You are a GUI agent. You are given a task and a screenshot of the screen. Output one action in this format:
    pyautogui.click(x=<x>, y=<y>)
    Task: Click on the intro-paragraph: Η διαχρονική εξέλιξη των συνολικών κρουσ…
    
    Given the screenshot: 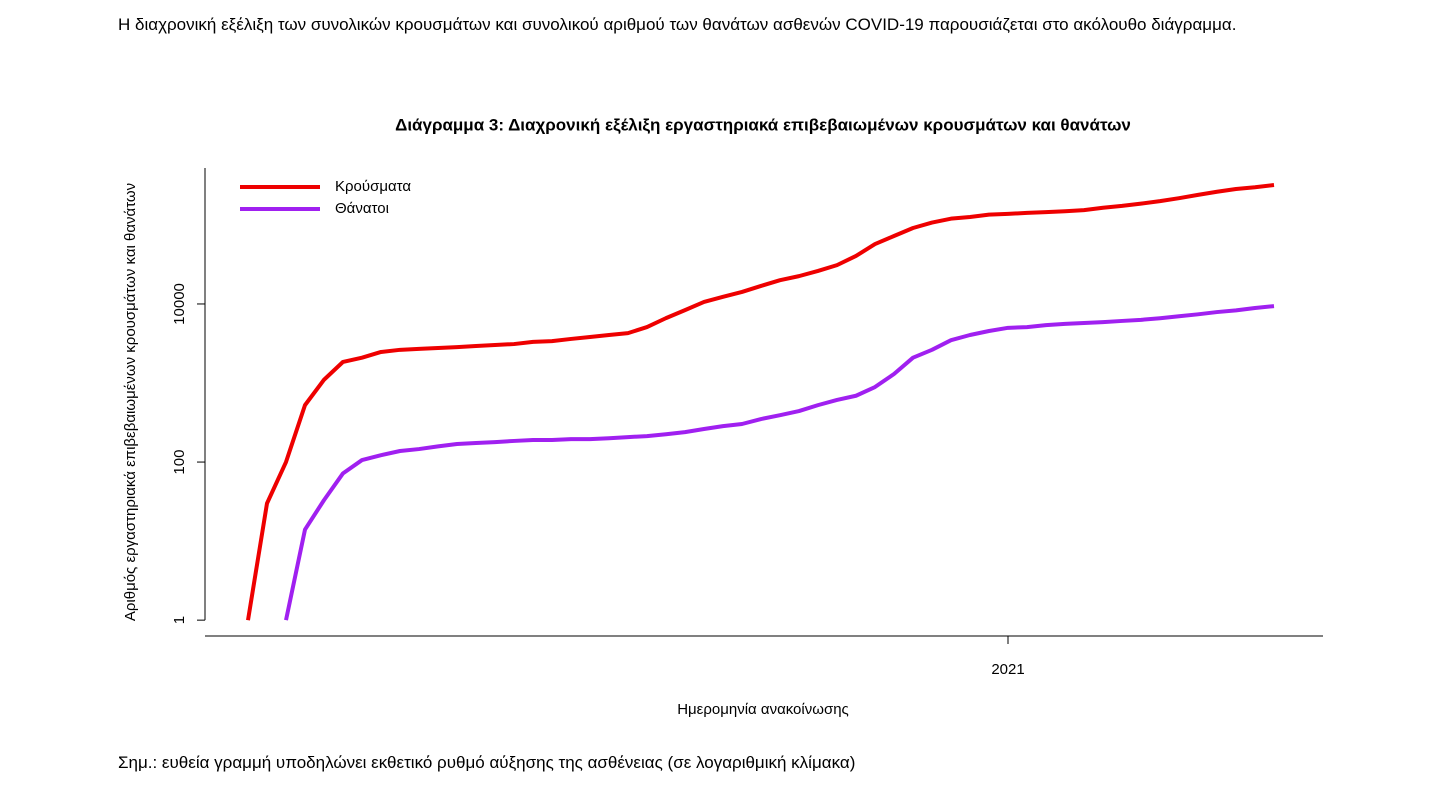 What is the action you would take?
    pyautogui.click(x=677, y=24)
    